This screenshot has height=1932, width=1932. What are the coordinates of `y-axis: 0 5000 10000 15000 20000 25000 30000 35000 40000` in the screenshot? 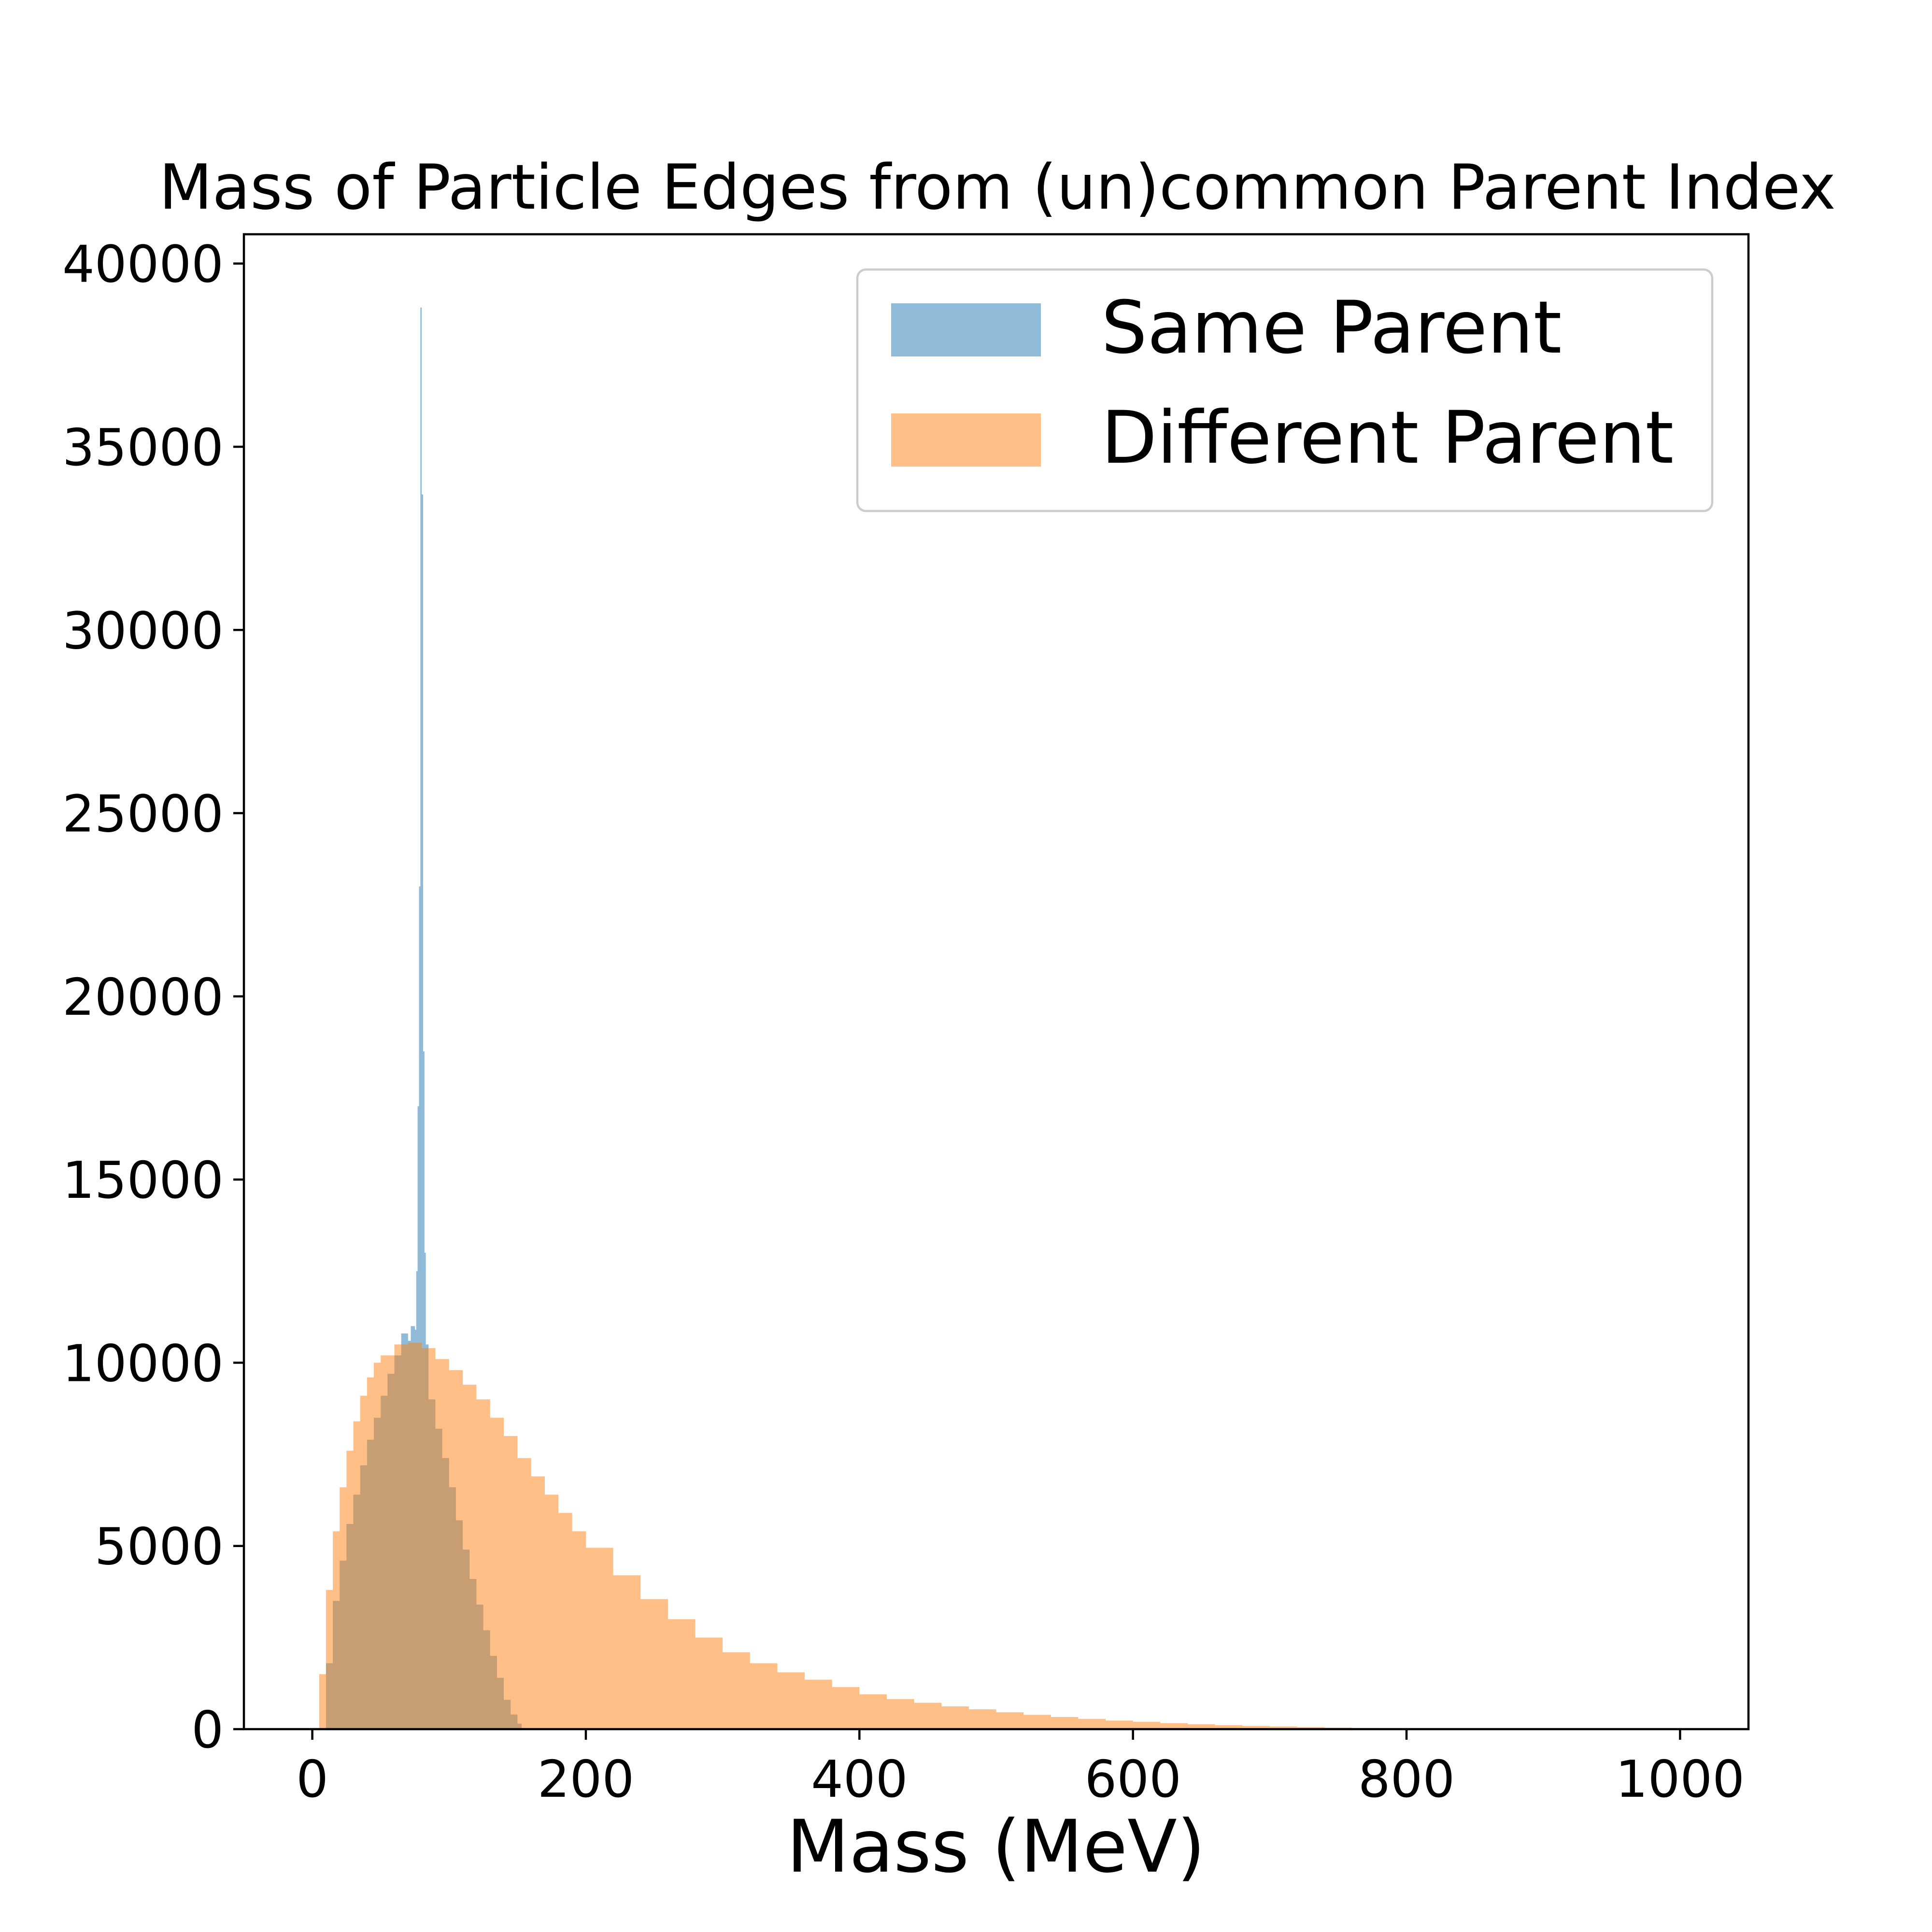 It's located at (153, 997).